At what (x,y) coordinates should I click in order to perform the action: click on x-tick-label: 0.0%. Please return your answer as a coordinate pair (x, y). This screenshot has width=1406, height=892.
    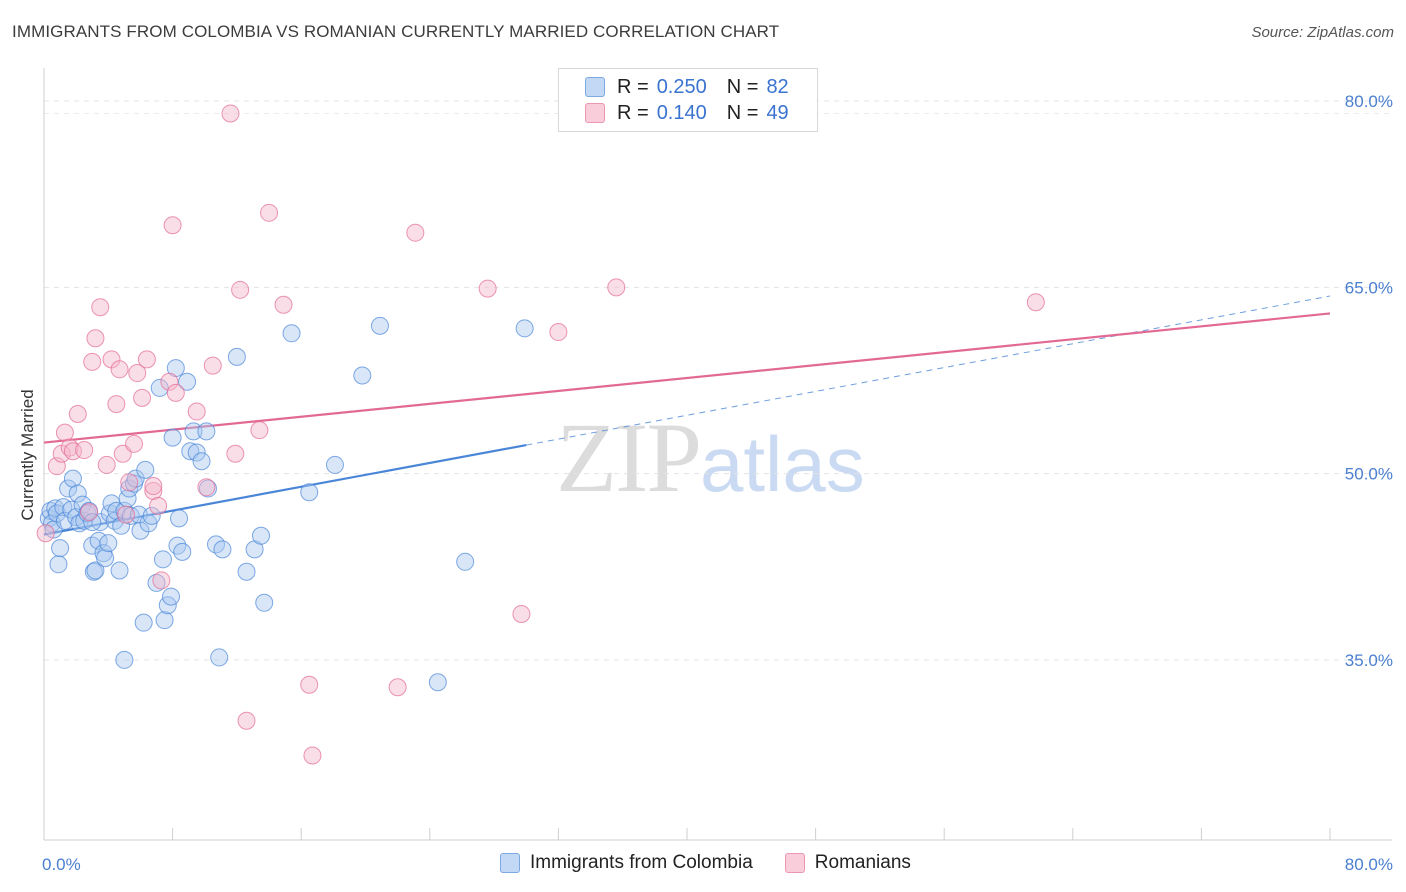
    Looking at the image, I should click on (61, 864).